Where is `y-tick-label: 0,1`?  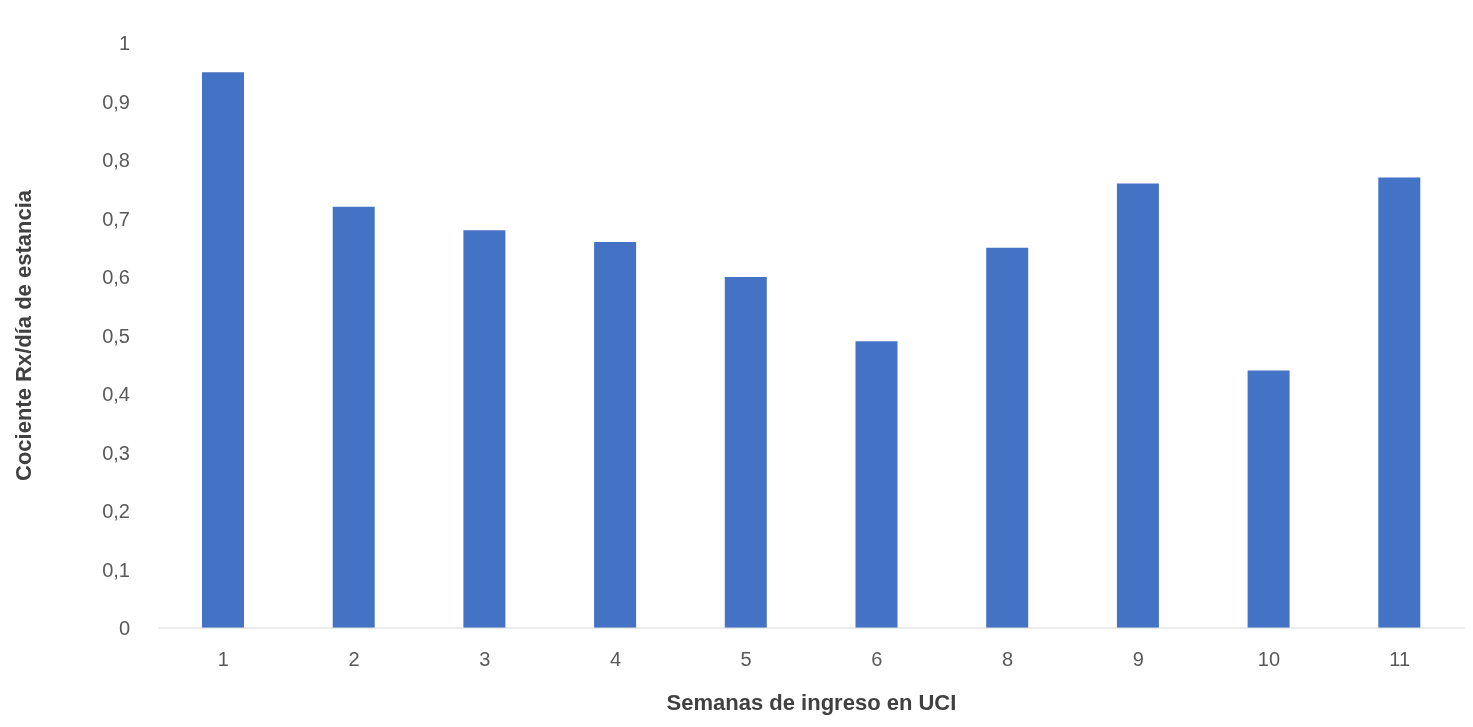
y-tick-label: 0,1 is located at coordinates (116, 569).